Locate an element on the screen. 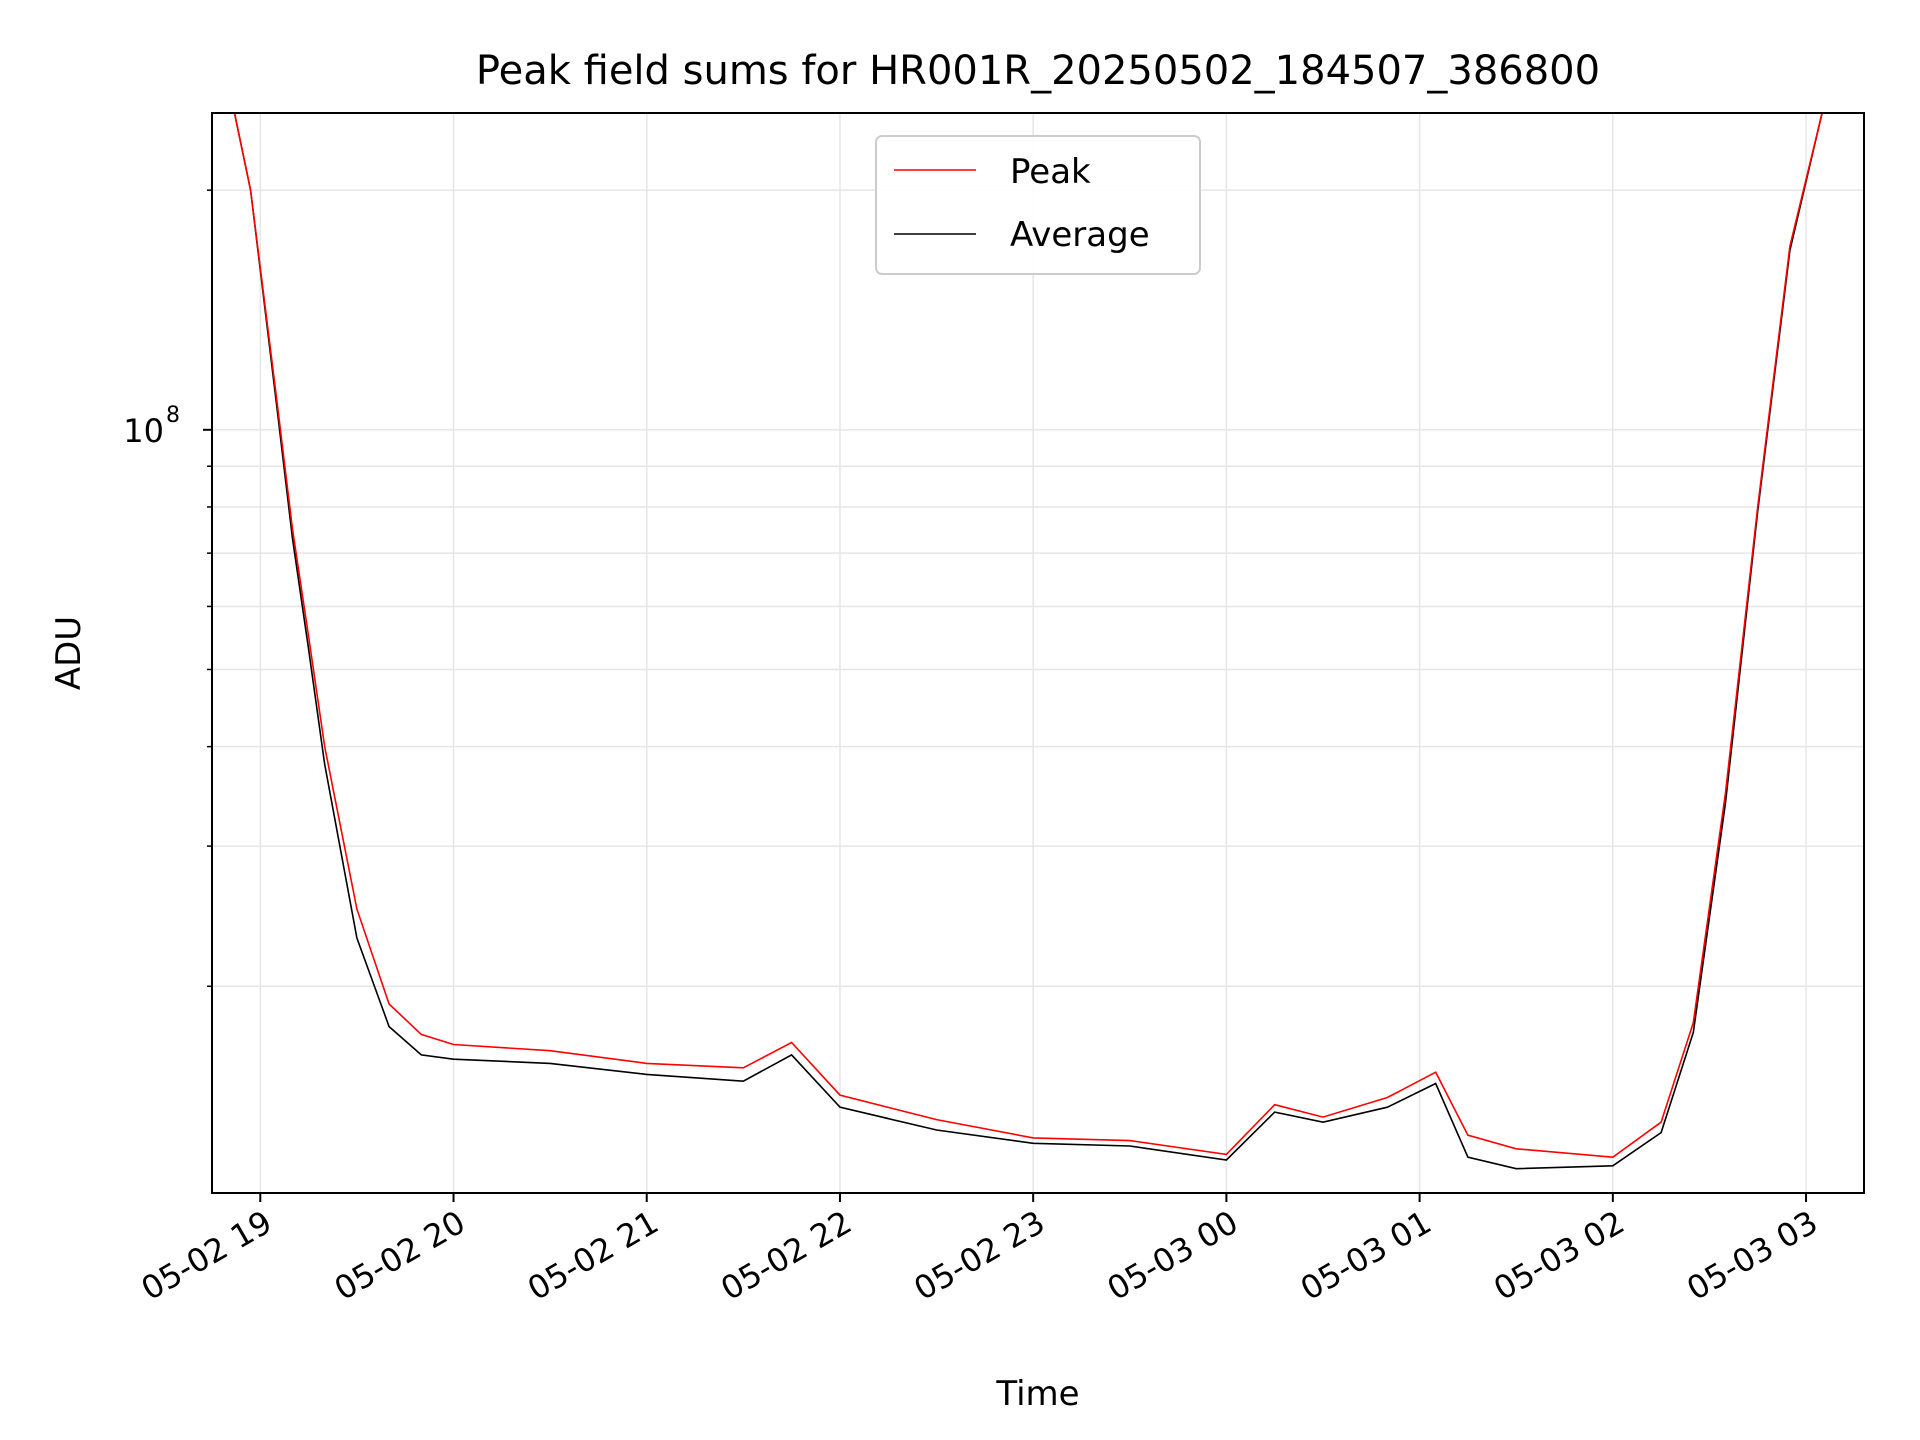 This screenshot has width=1920, height=1440. y-axis-label: ADU is located at coordinates (69, 653).